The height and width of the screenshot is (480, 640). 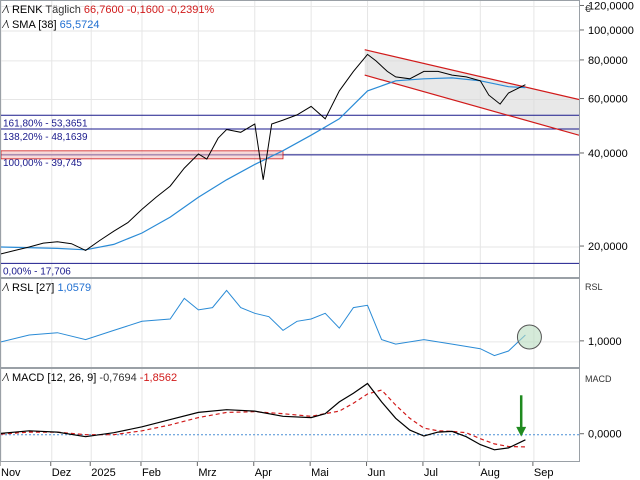 What do you see at coordinates (11, 473) in the screenshot?
I see `x-tick-label: Nov` at bounding box center [11, 473].